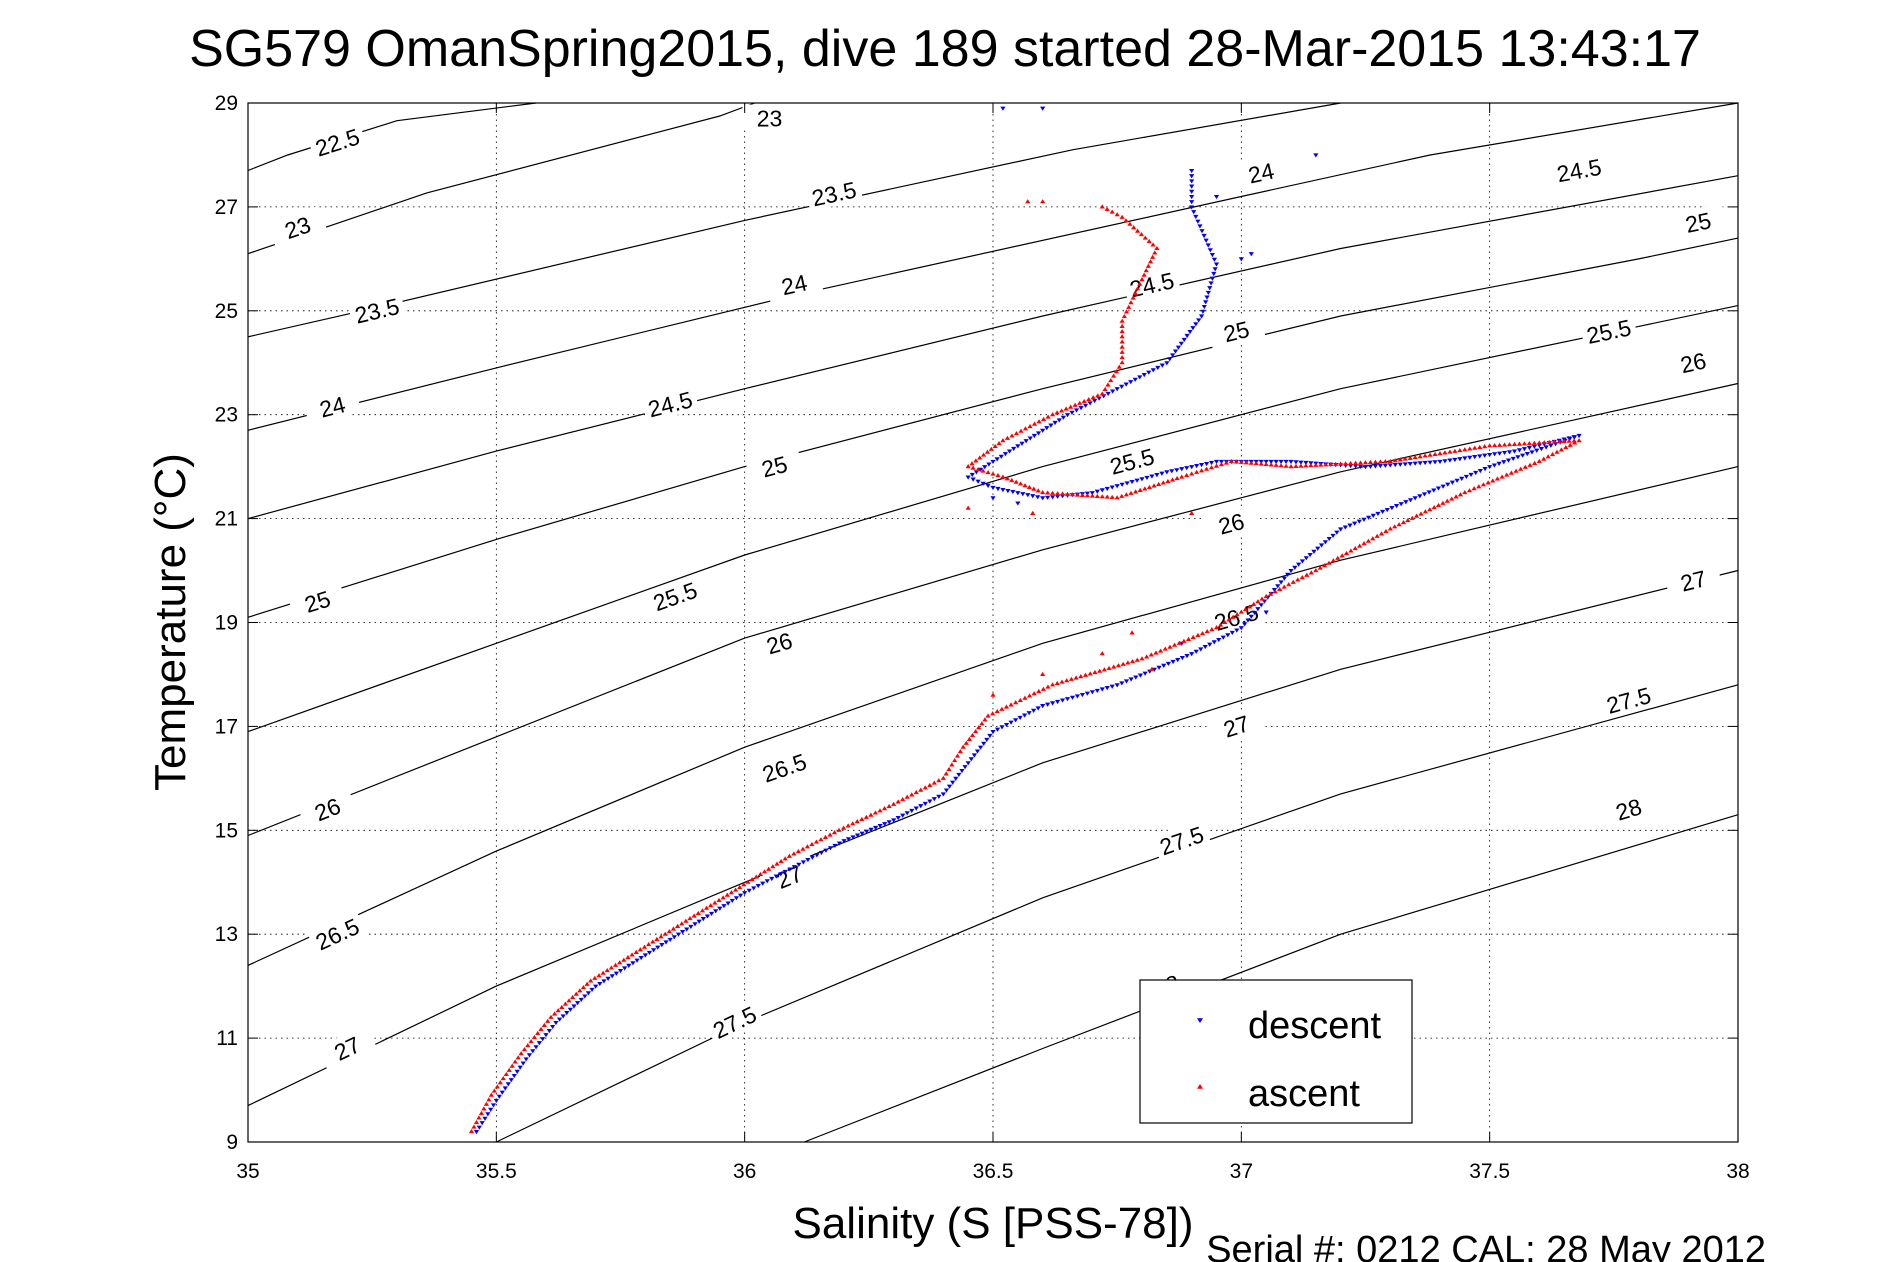  I want to click on contour-label-group: 25, so click(1236, 330).